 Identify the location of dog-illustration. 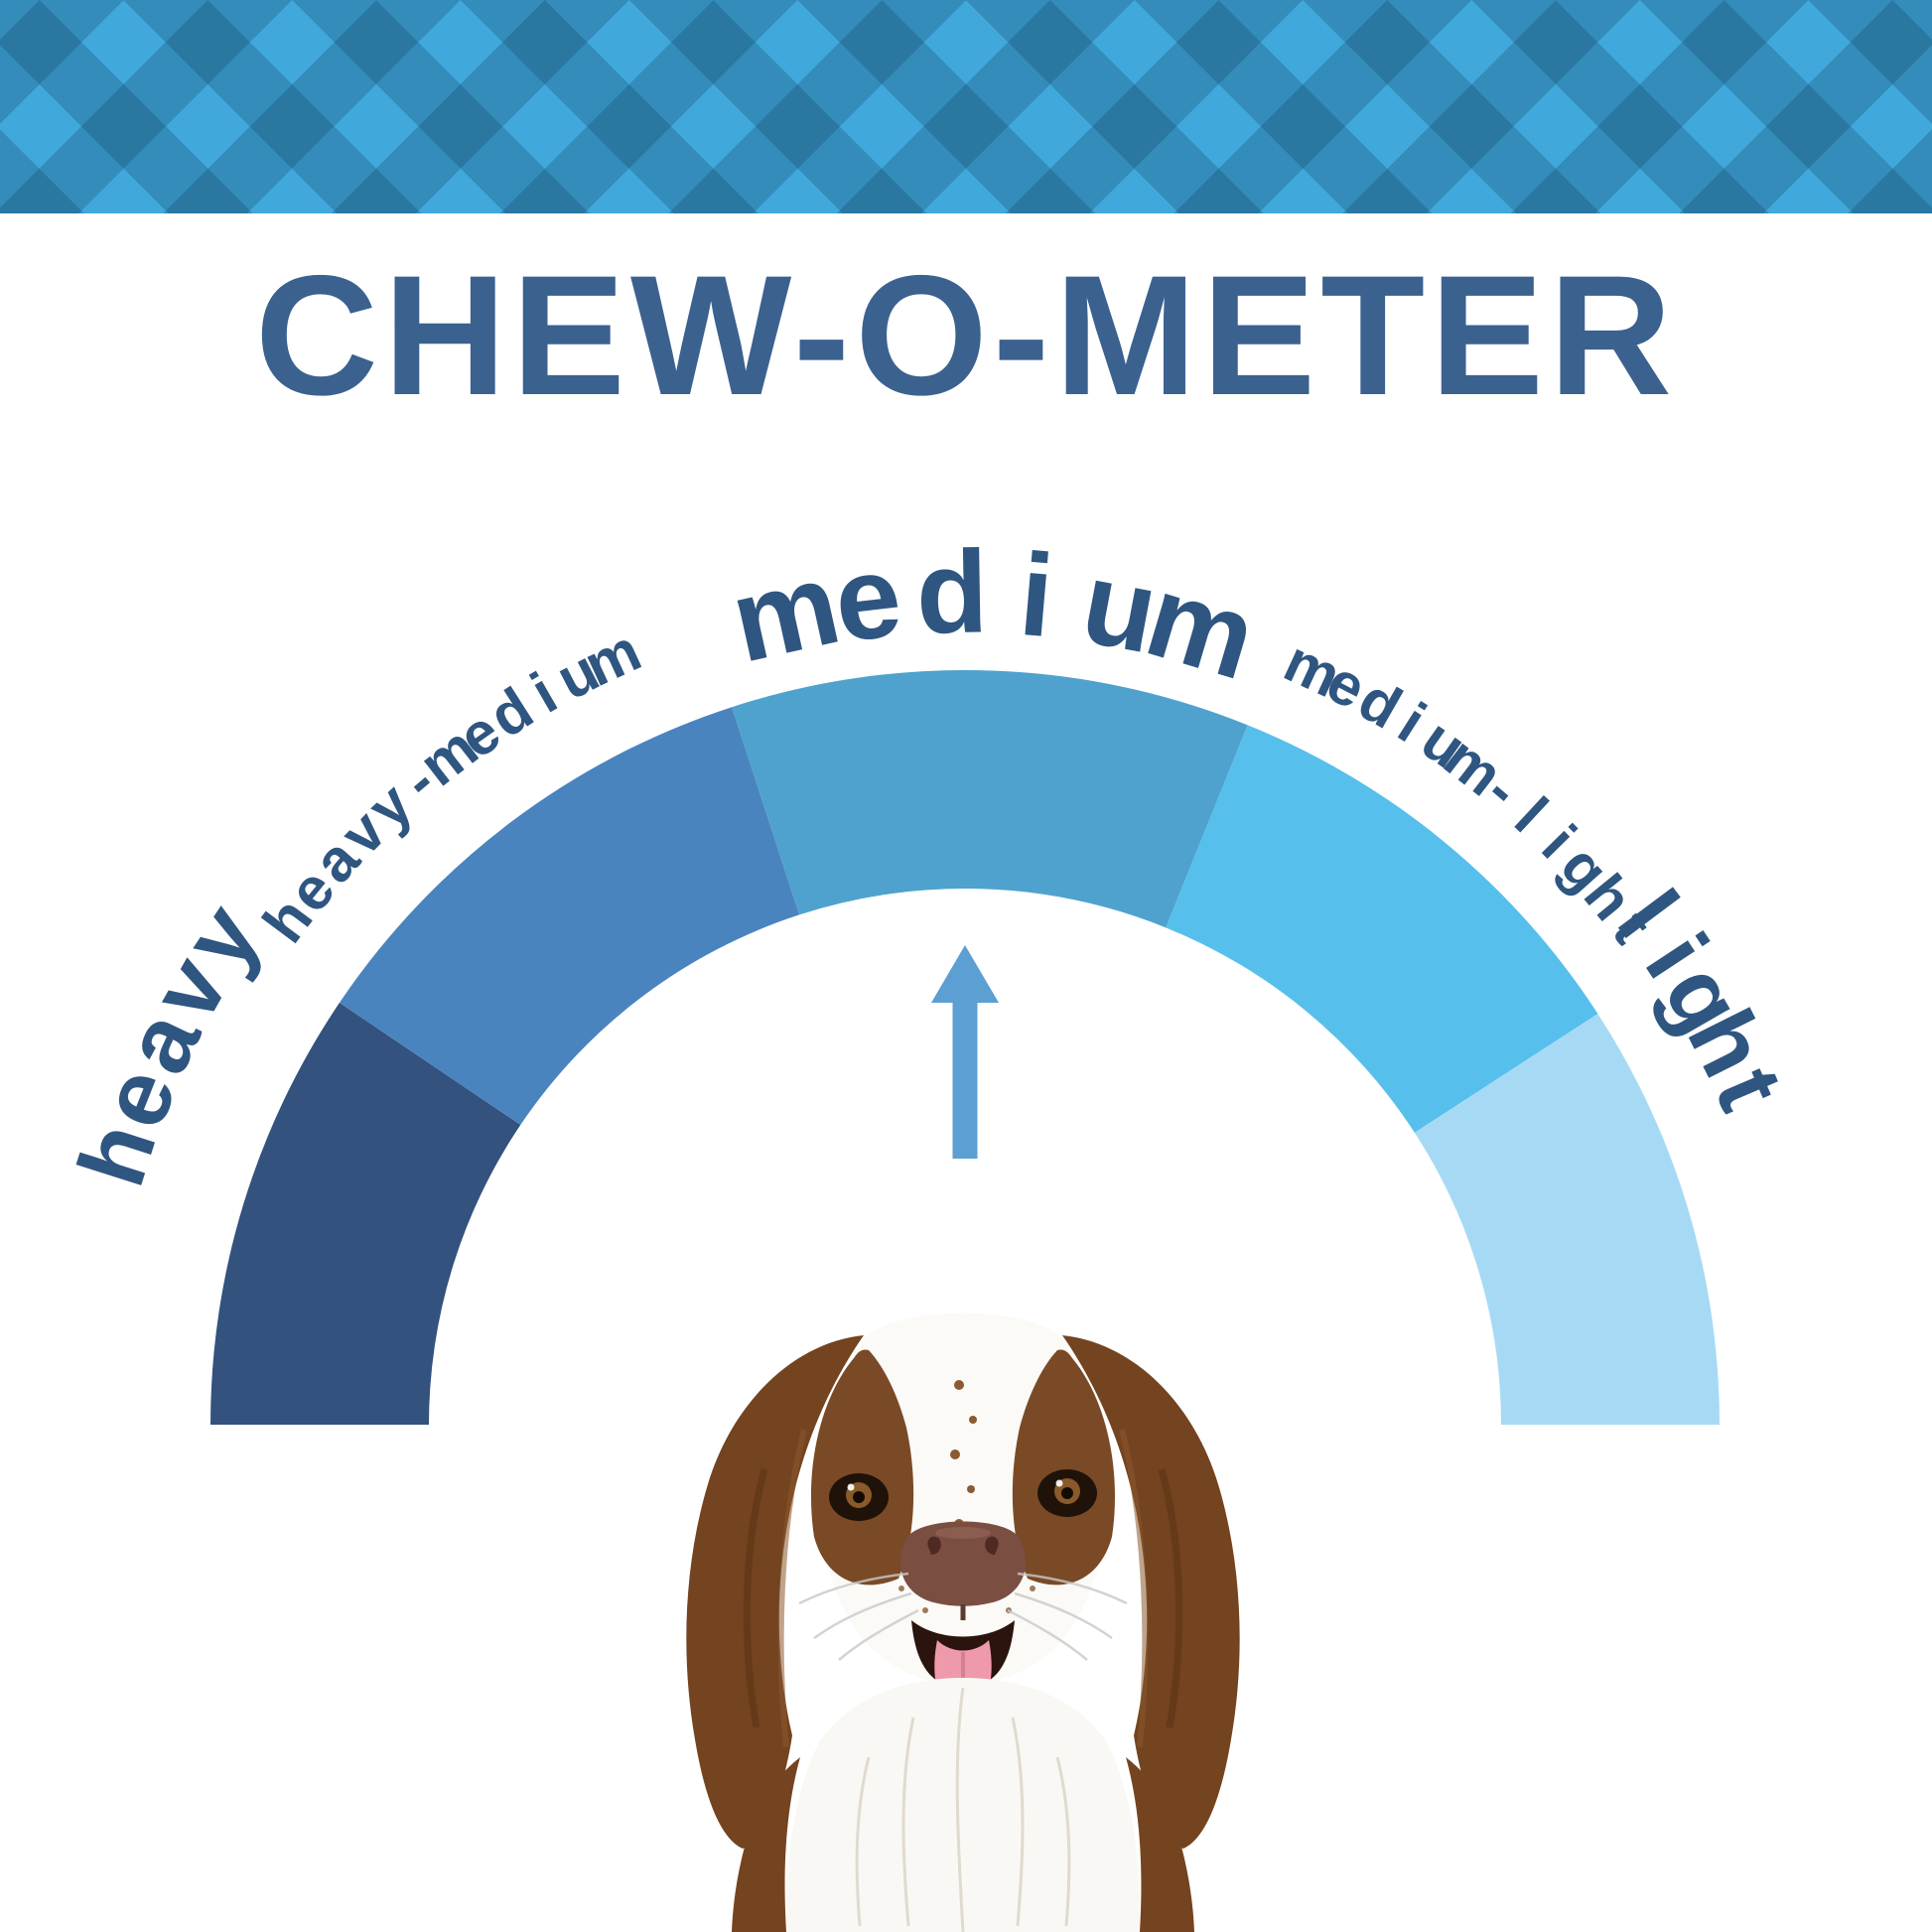
(963, 1622).